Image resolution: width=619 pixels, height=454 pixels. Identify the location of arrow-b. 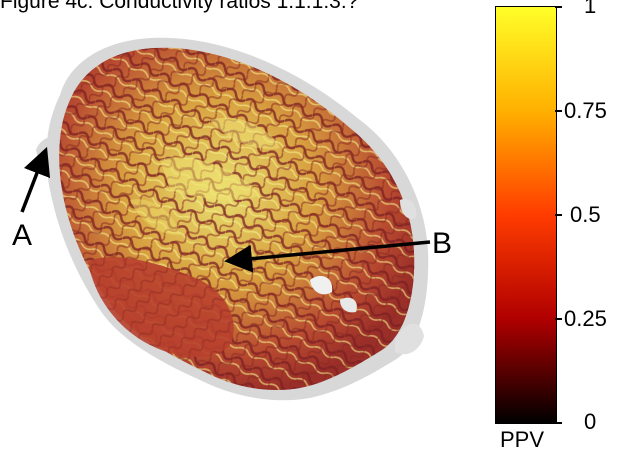
(327, 256).